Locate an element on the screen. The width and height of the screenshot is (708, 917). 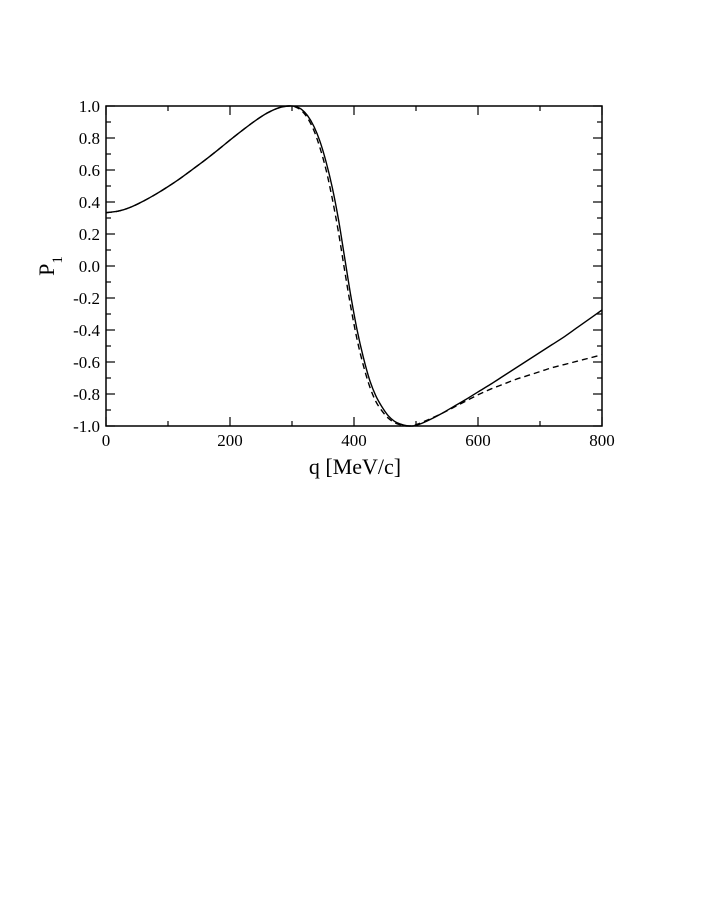
y-tick-label: 0.2 is located at coordinates (89, 234).